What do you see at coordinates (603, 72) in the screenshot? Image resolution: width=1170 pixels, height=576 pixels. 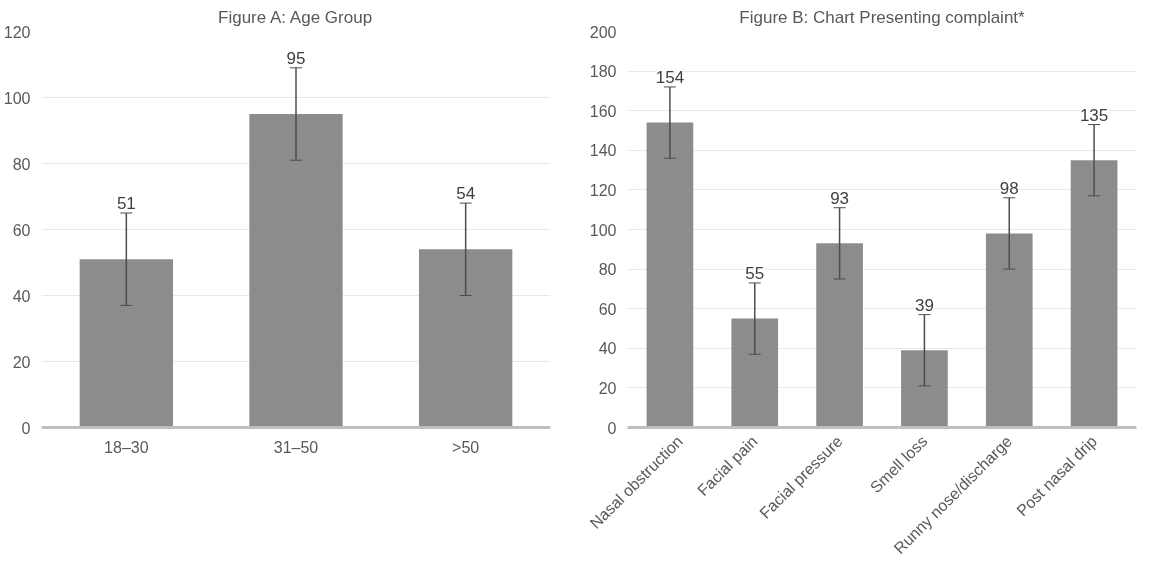 I see `y-tick-label: 180` at bounding box center [603, 72].